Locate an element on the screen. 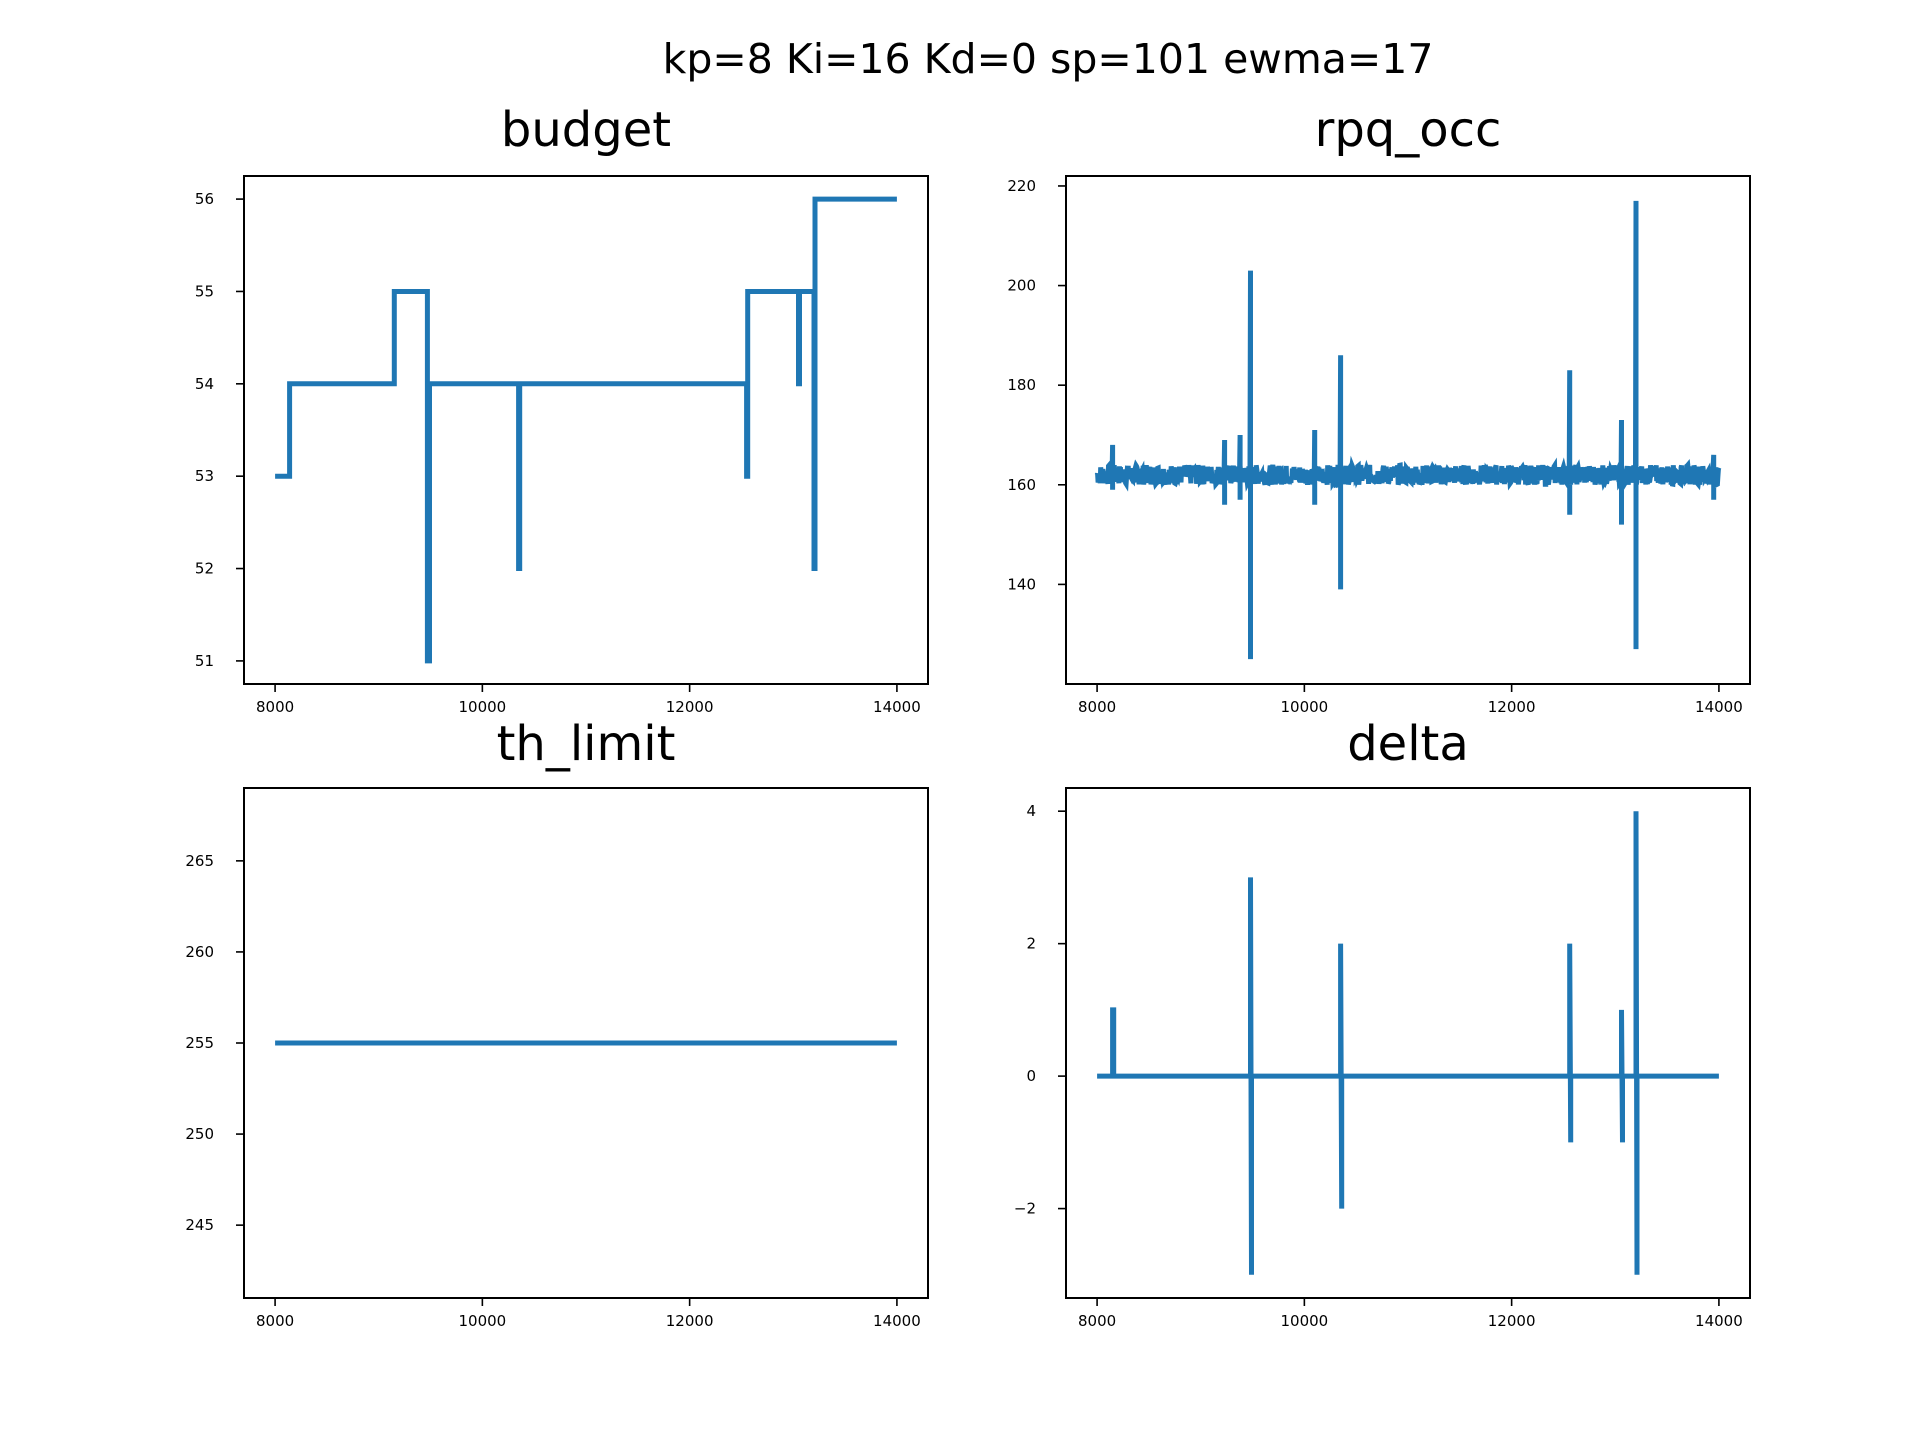 This screenshot has width=1920, height=1440. y-tick-label: 52 is located at coordinates (204, 569).